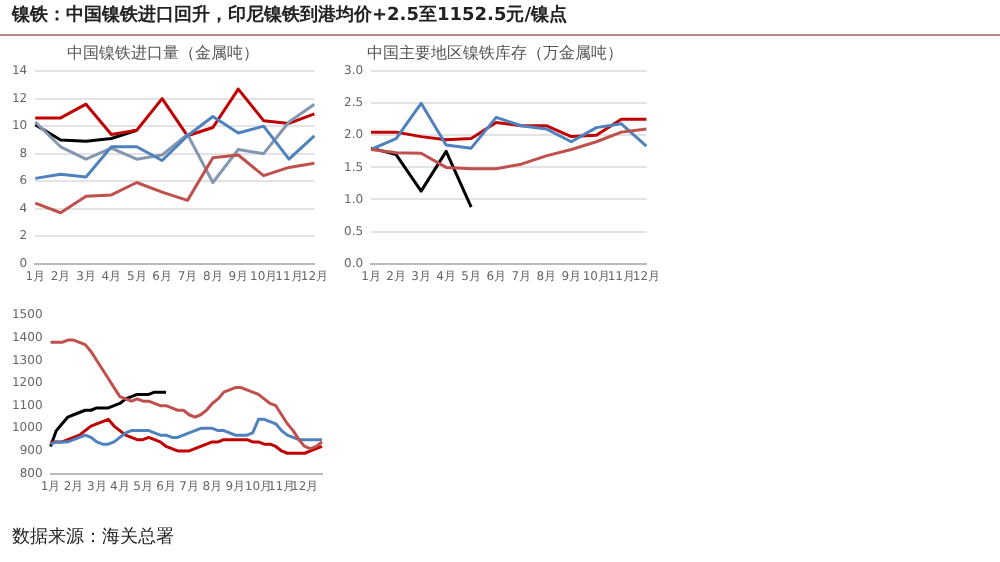 This screenshot has height=562, width=1000. What do you see at coordinates (93, 537) in the screenshot?
I see `source-note: 数据来源：海关总署` at bounding box center [93, 537].